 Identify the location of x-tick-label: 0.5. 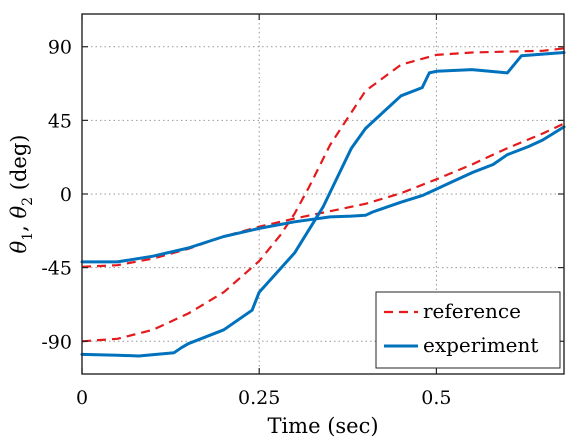
(436, 398).